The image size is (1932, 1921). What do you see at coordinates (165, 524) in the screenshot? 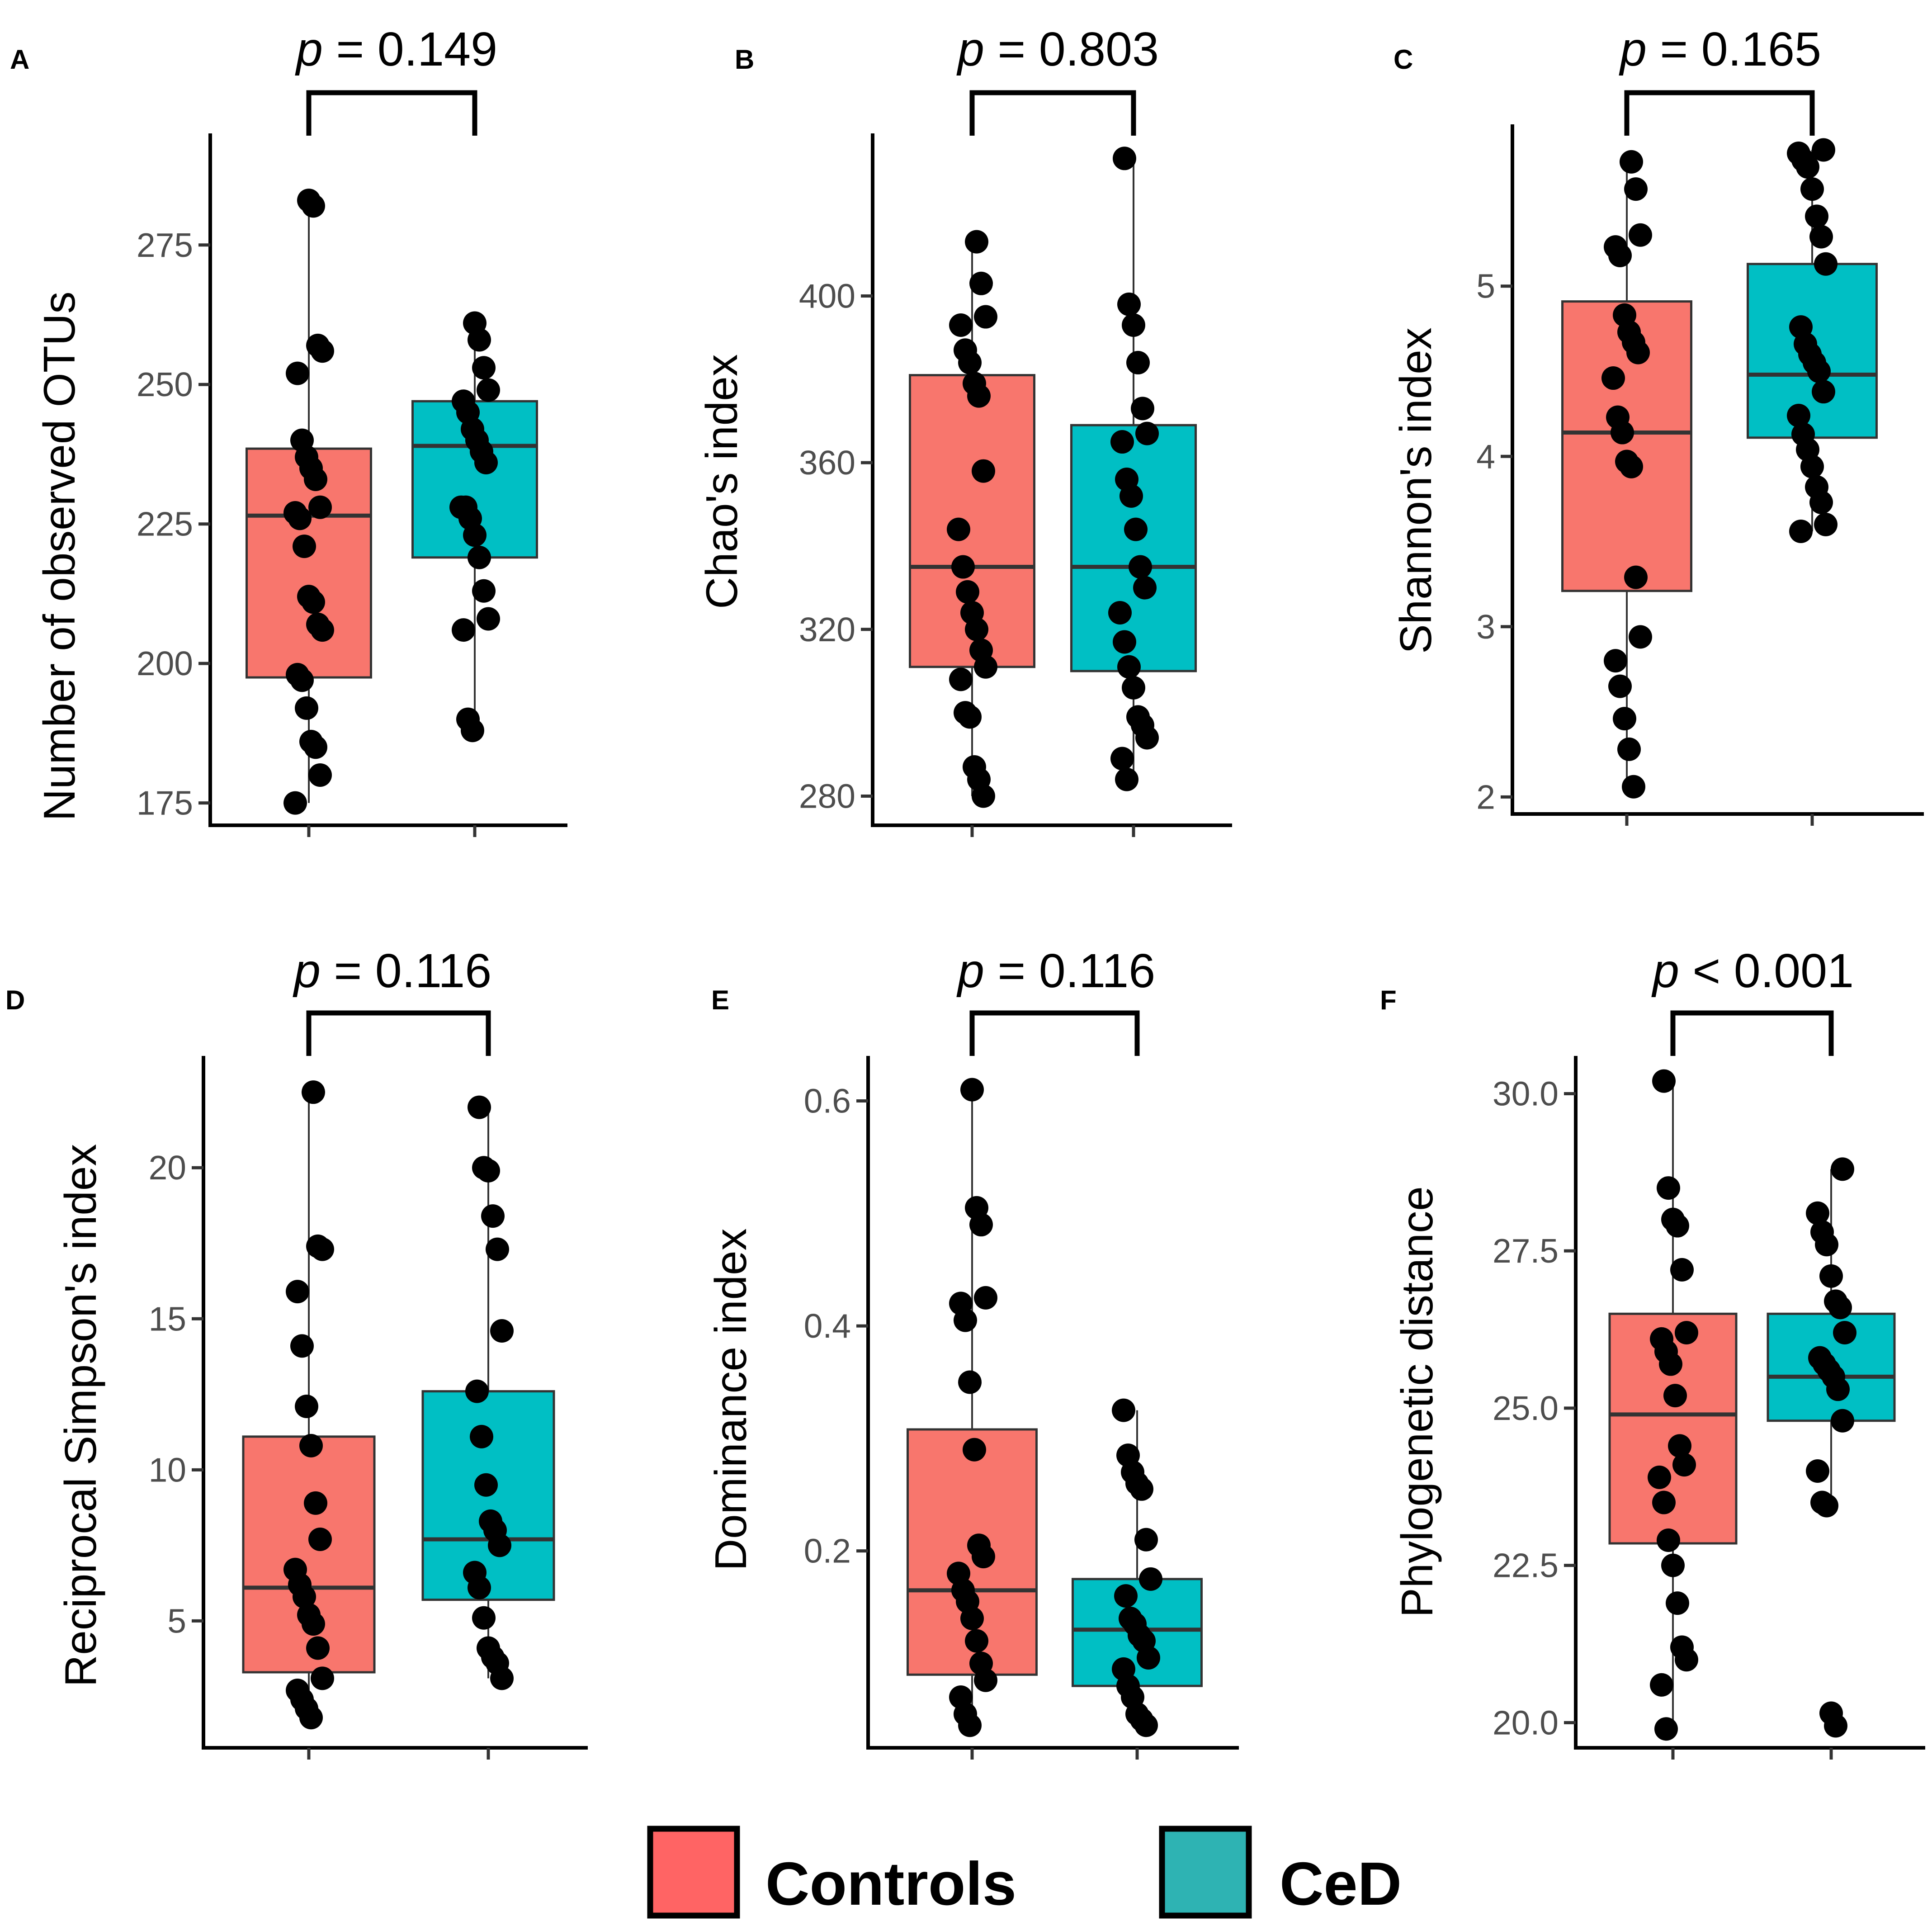
I see `y-tick-label-a: 225` at bounding box center [165, 524].